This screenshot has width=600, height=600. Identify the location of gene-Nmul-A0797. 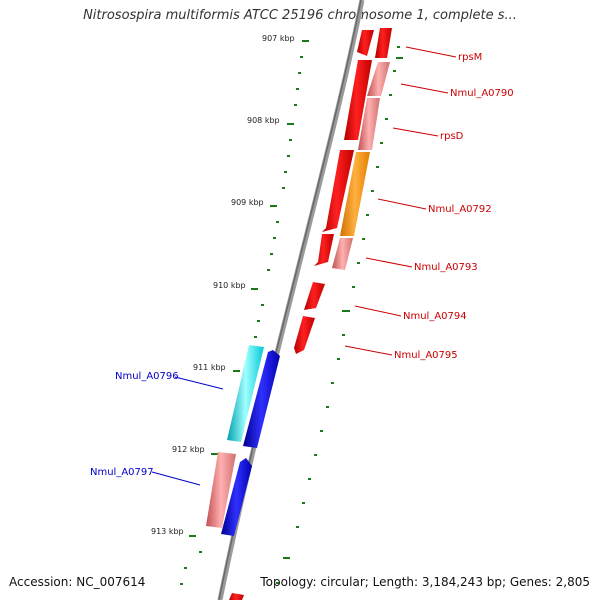
(236, 497).